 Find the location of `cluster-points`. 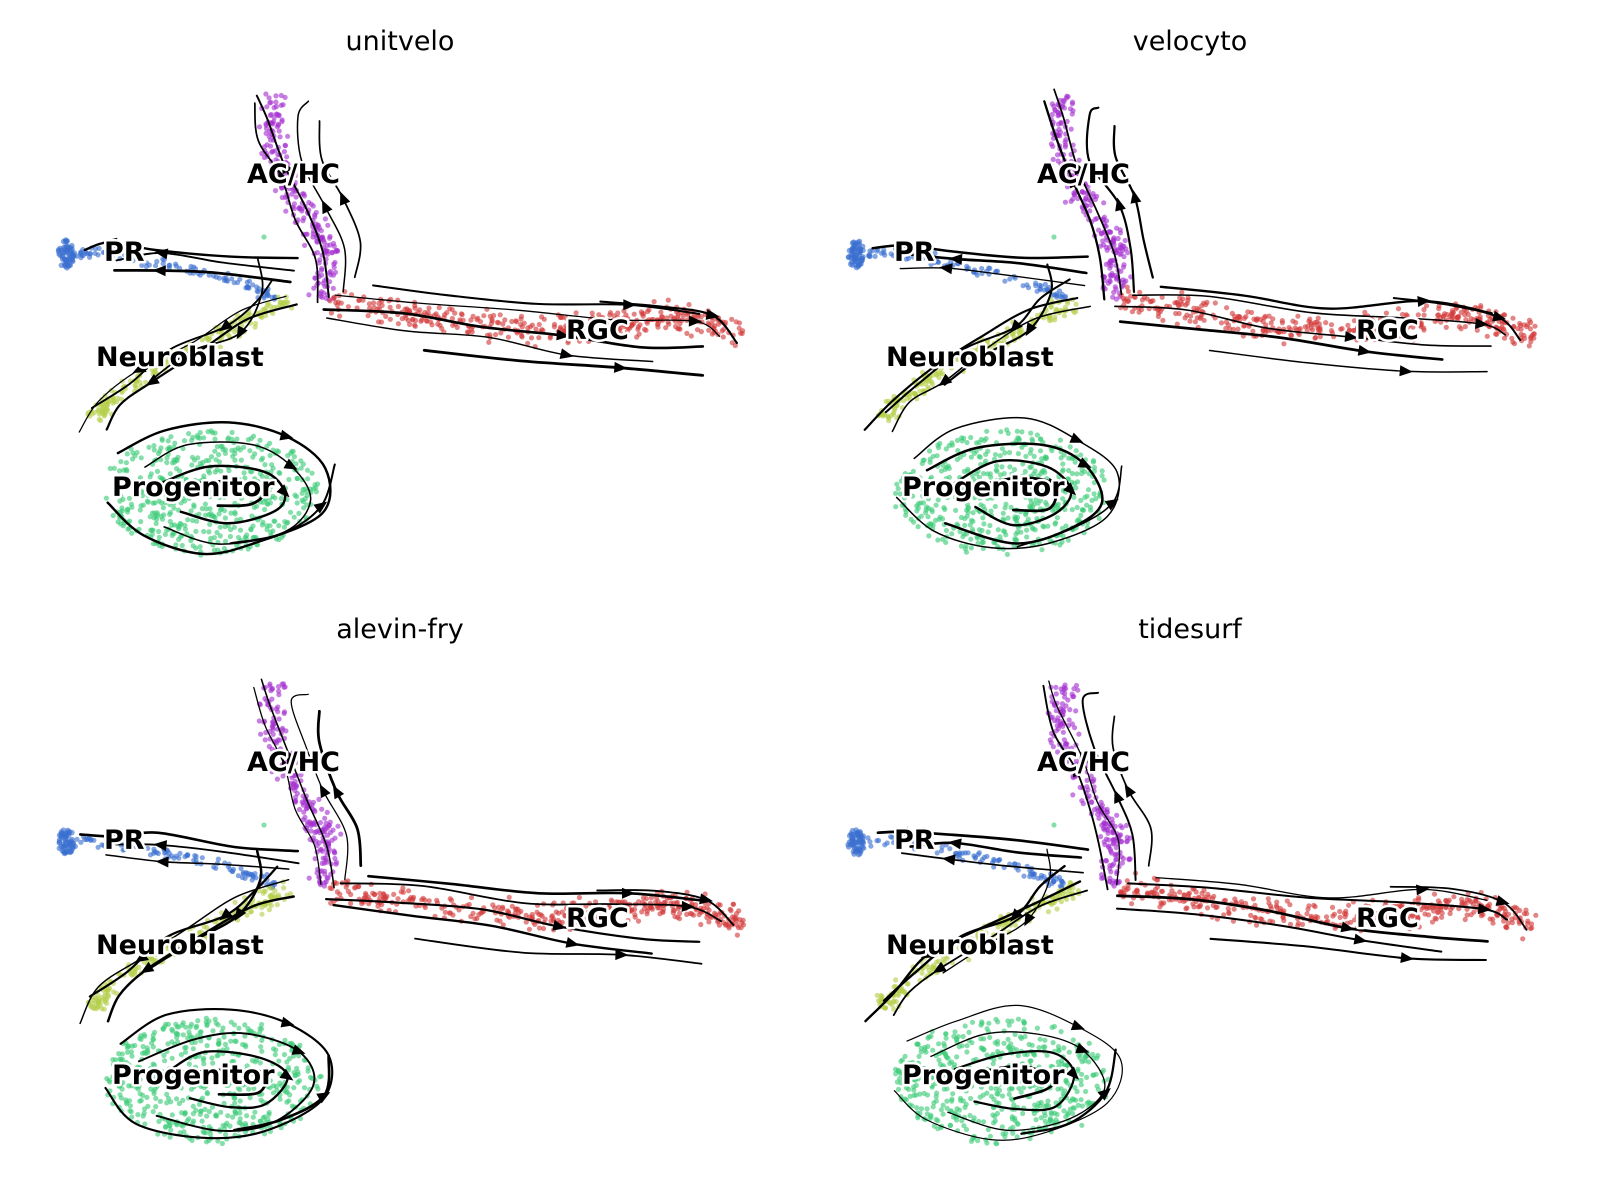

cluster-points is located at coordinates (1328, 316).